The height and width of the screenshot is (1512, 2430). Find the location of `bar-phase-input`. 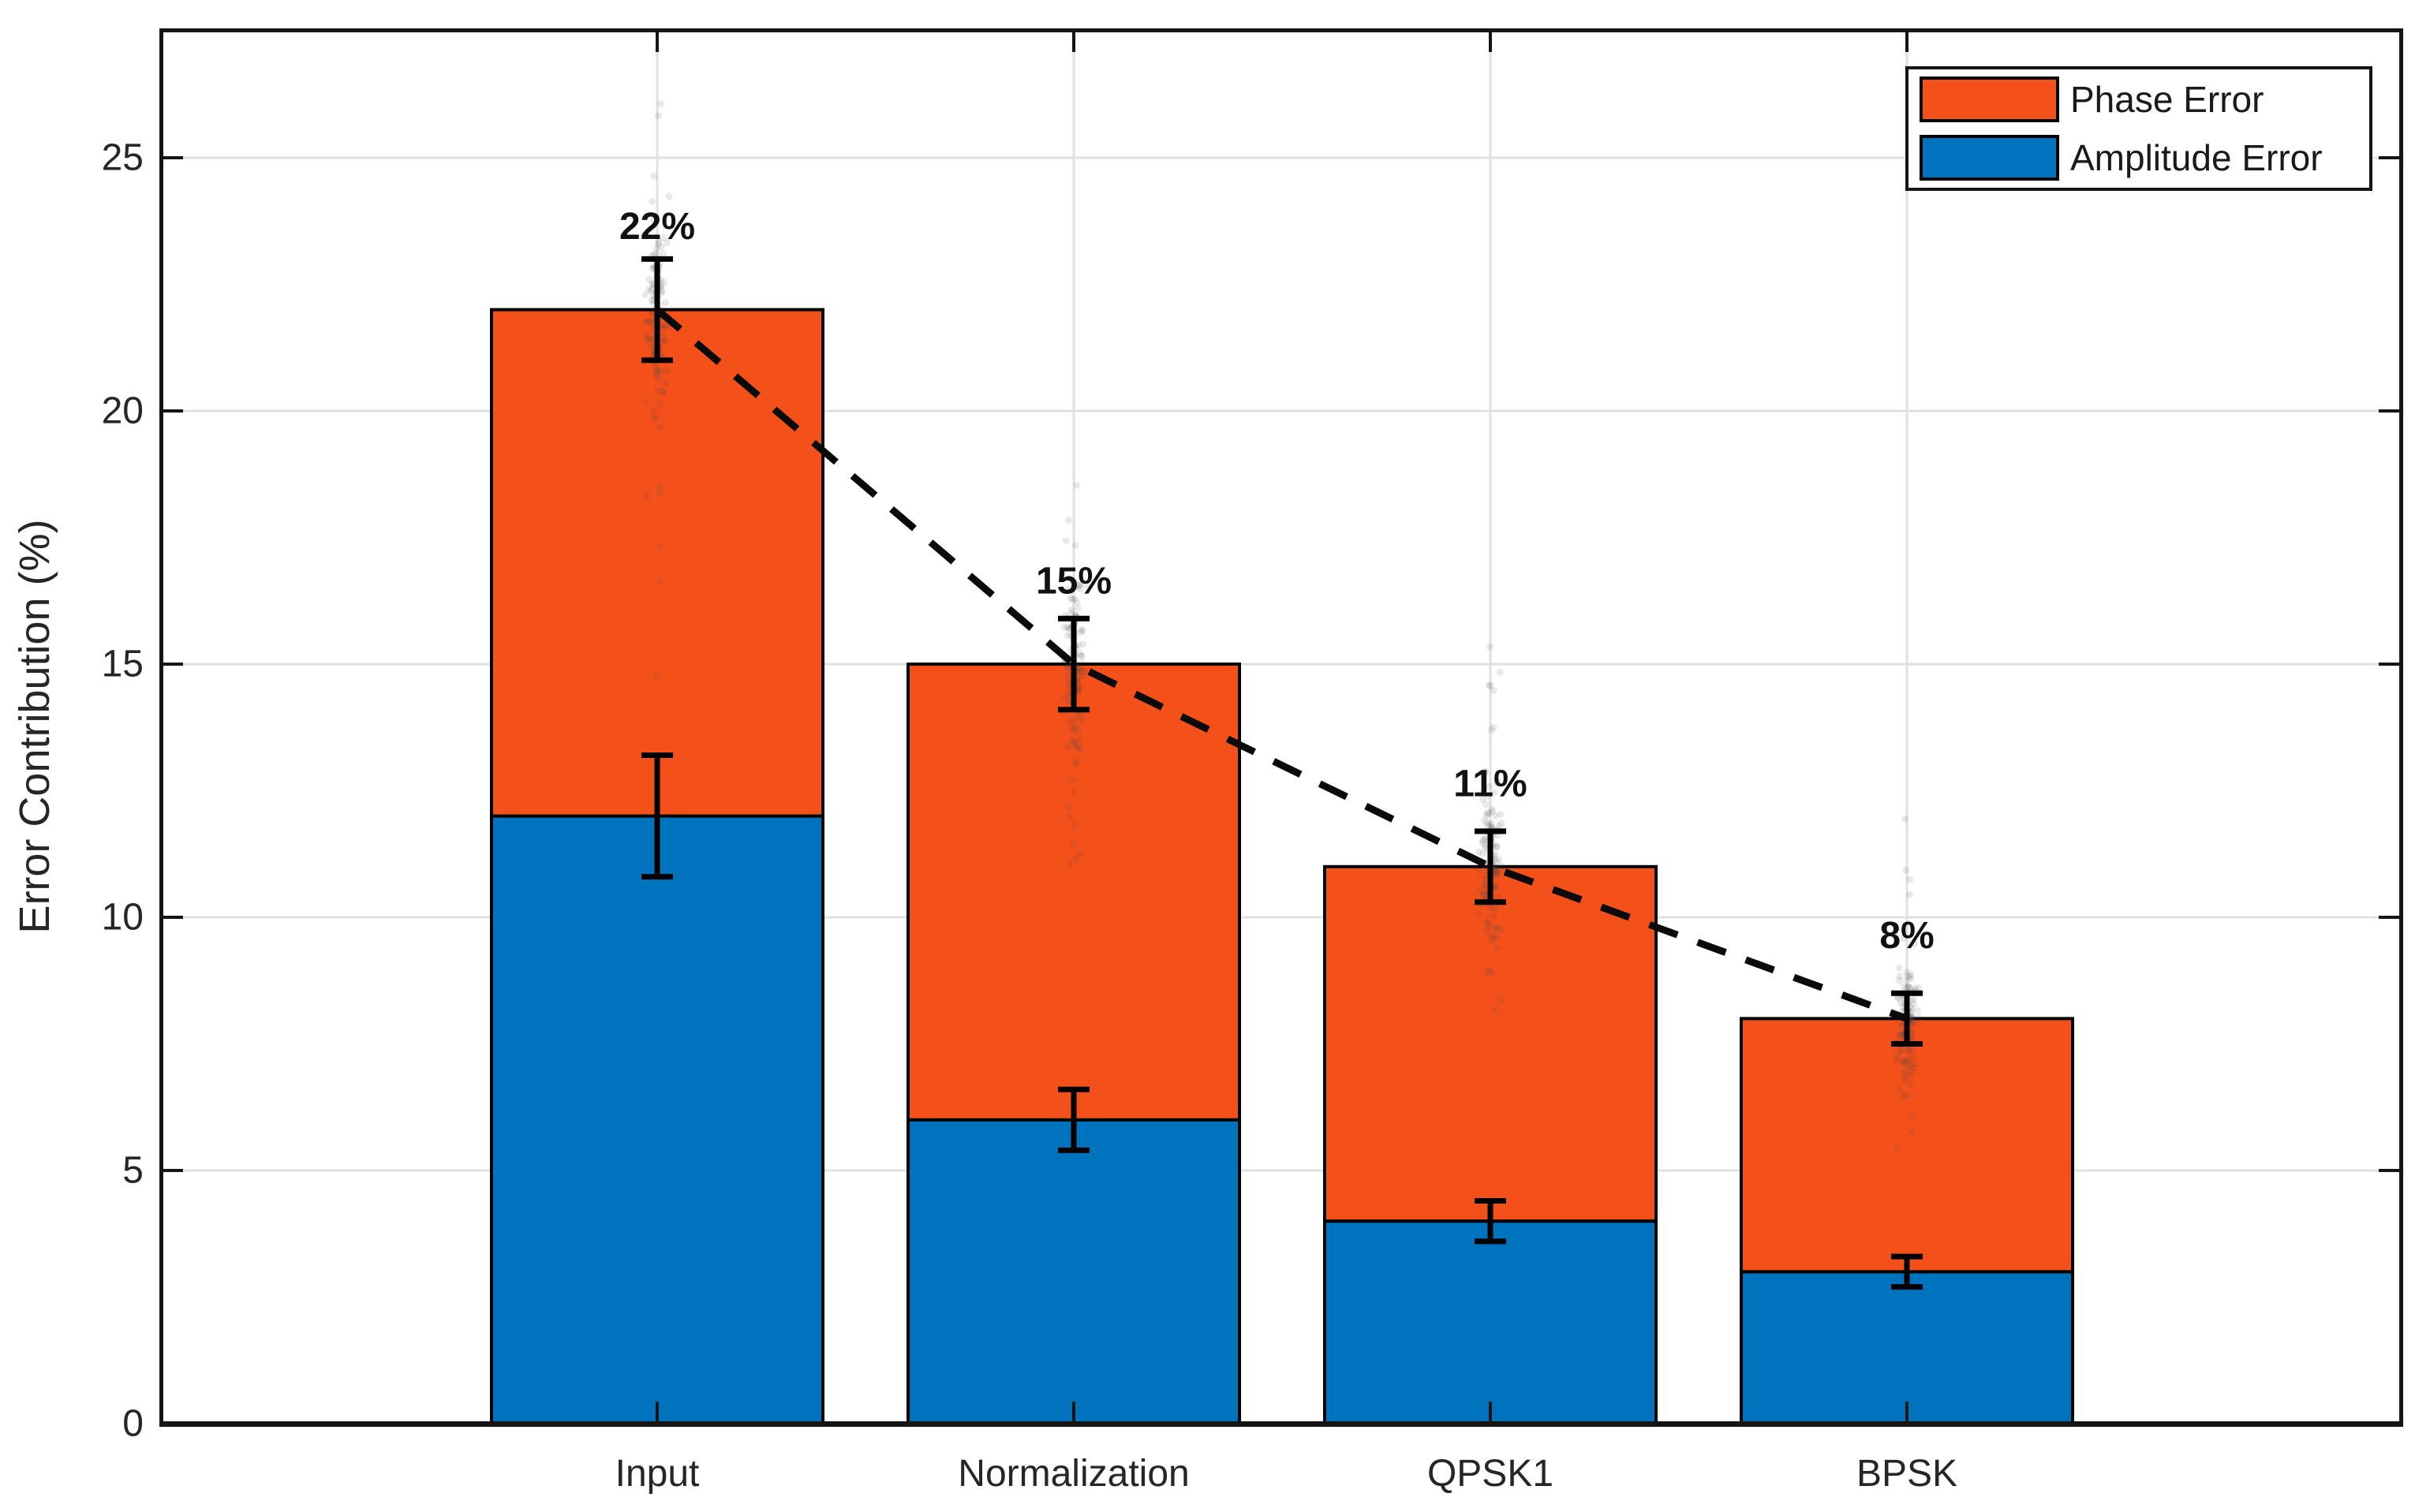

bar-phase-input is located at coordinates (657, 563).